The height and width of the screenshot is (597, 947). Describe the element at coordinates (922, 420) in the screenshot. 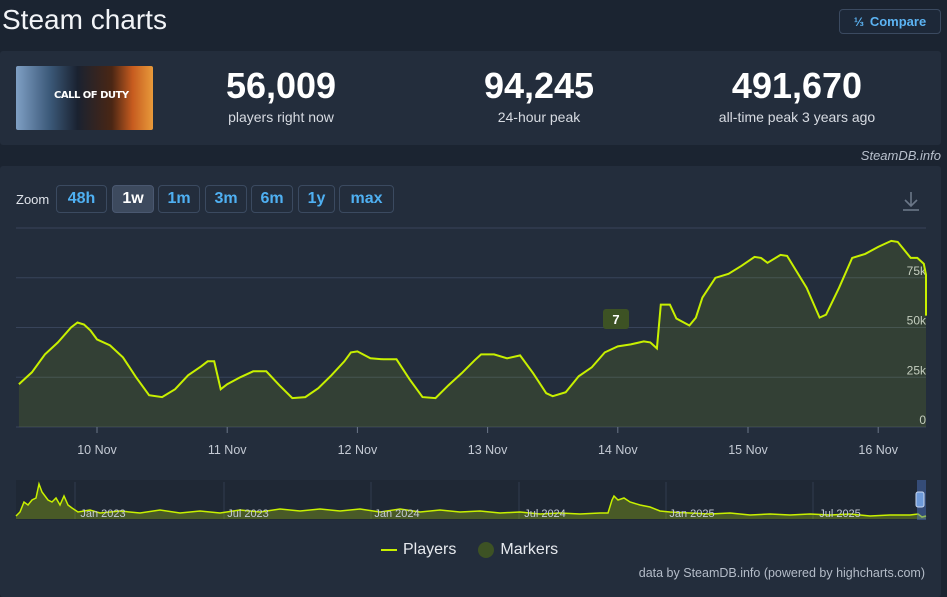

I see `y-tick-label: 0` at that location.